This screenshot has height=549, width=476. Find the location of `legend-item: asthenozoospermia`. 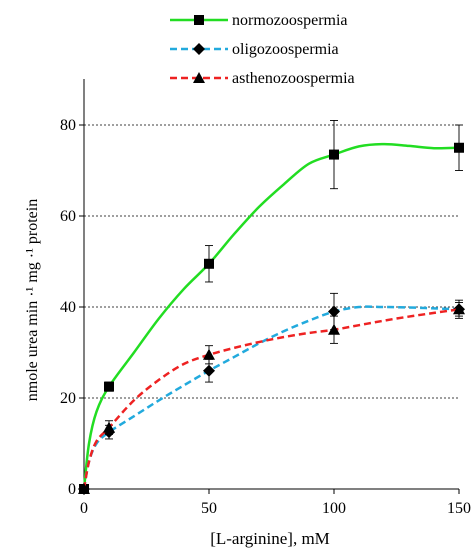

legend-item: asthenozoospermia is located at coordinates (262, 78).